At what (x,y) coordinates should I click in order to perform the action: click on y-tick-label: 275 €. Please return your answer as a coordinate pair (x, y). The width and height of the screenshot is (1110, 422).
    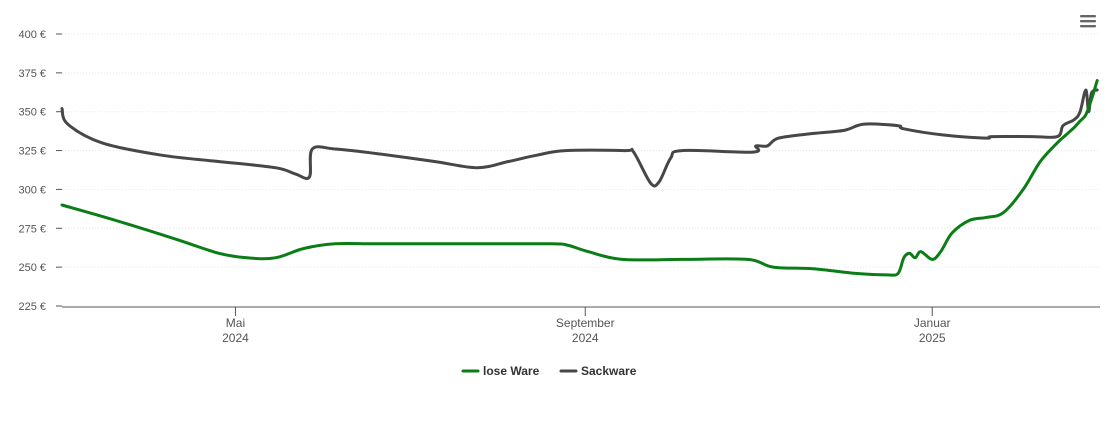
    Looking at the image, I should click on (32, 229).